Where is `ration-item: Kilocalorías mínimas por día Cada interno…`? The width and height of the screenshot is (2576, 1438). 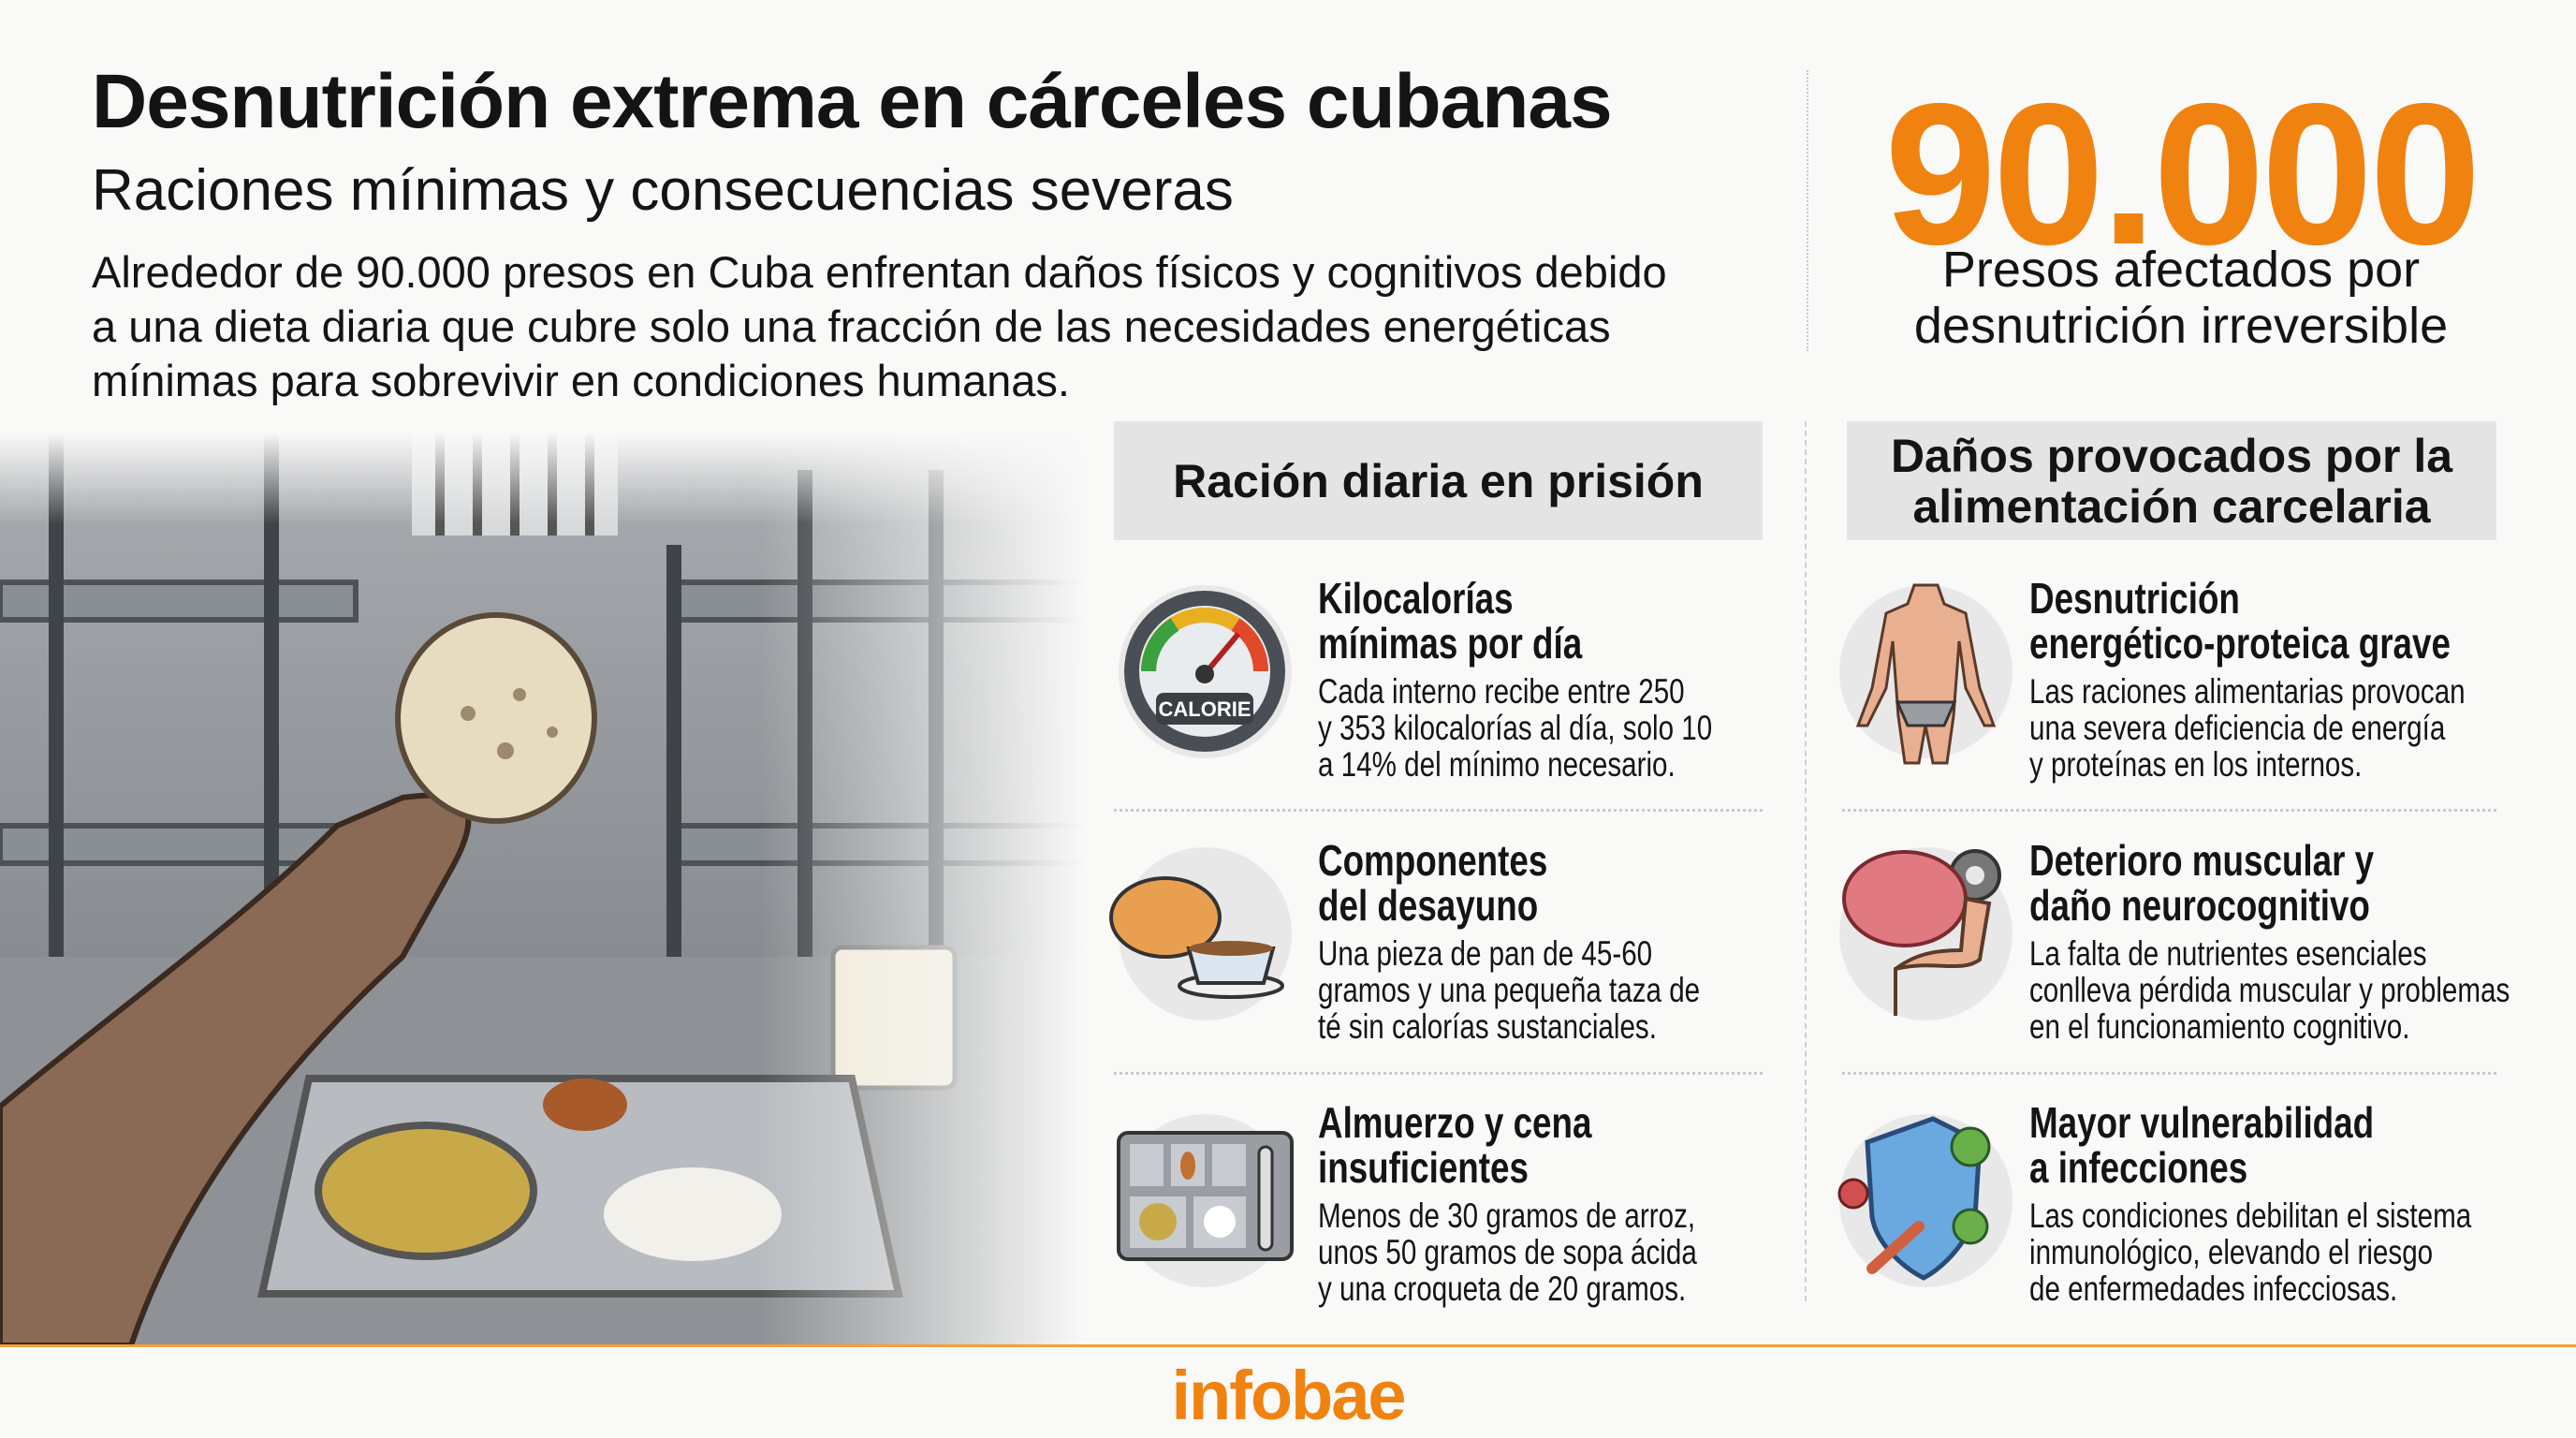 ration-item: Kilocalorías mínimas por día Cada interno… is located at coordinates (1564, 679).